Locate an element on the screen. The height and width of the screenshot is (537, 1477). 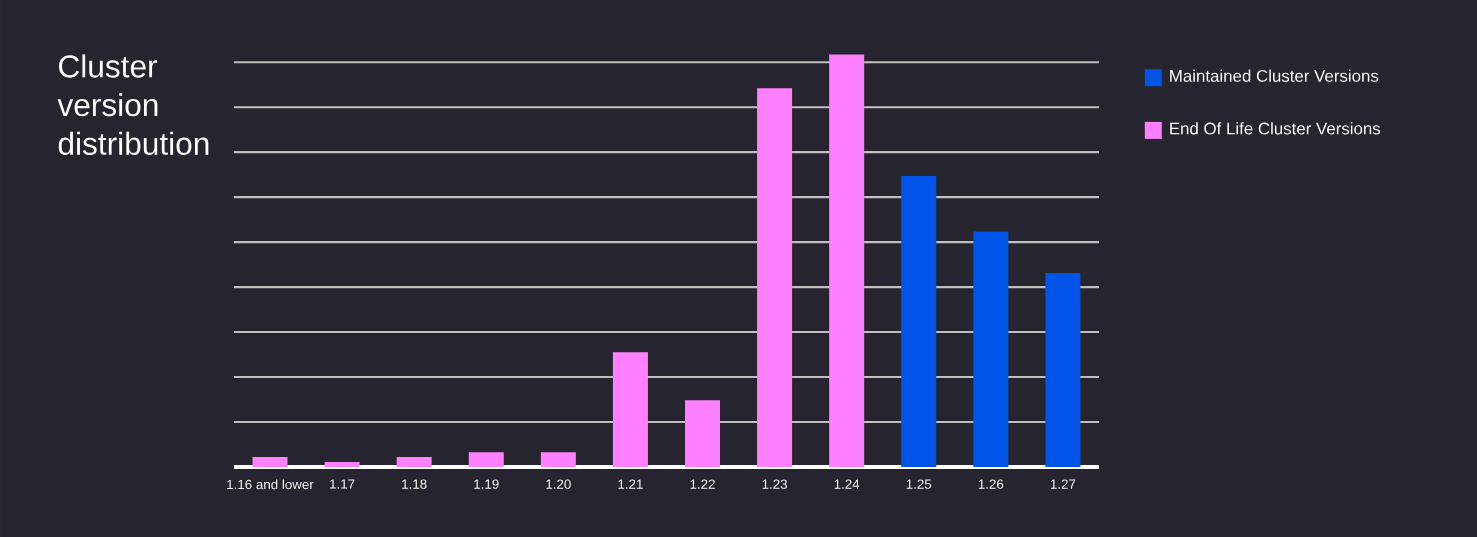
x-tick-label: 1.19 is located at coordinates (486, 484).